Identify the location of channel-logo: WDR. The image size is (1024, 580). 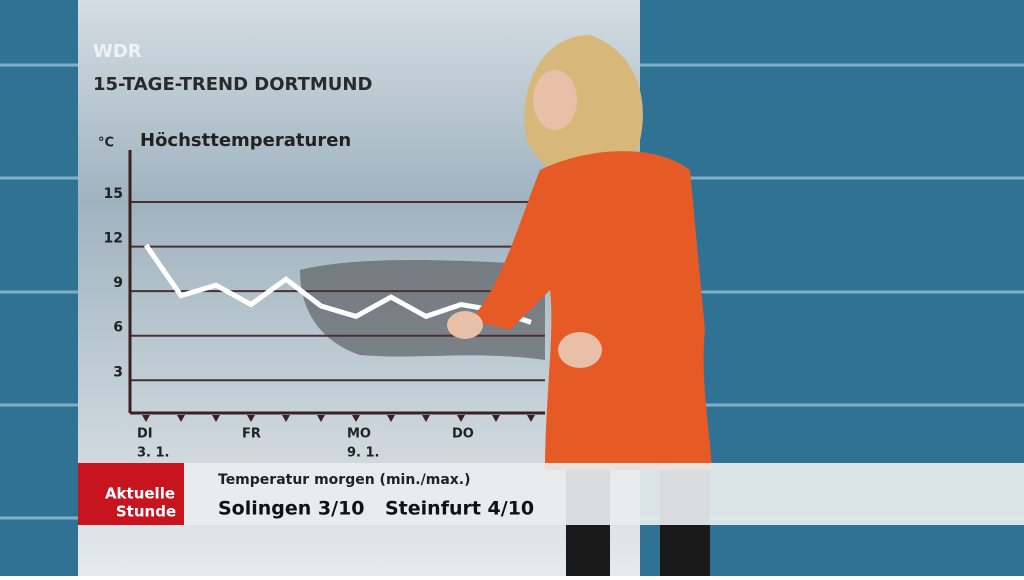
(117, 51).